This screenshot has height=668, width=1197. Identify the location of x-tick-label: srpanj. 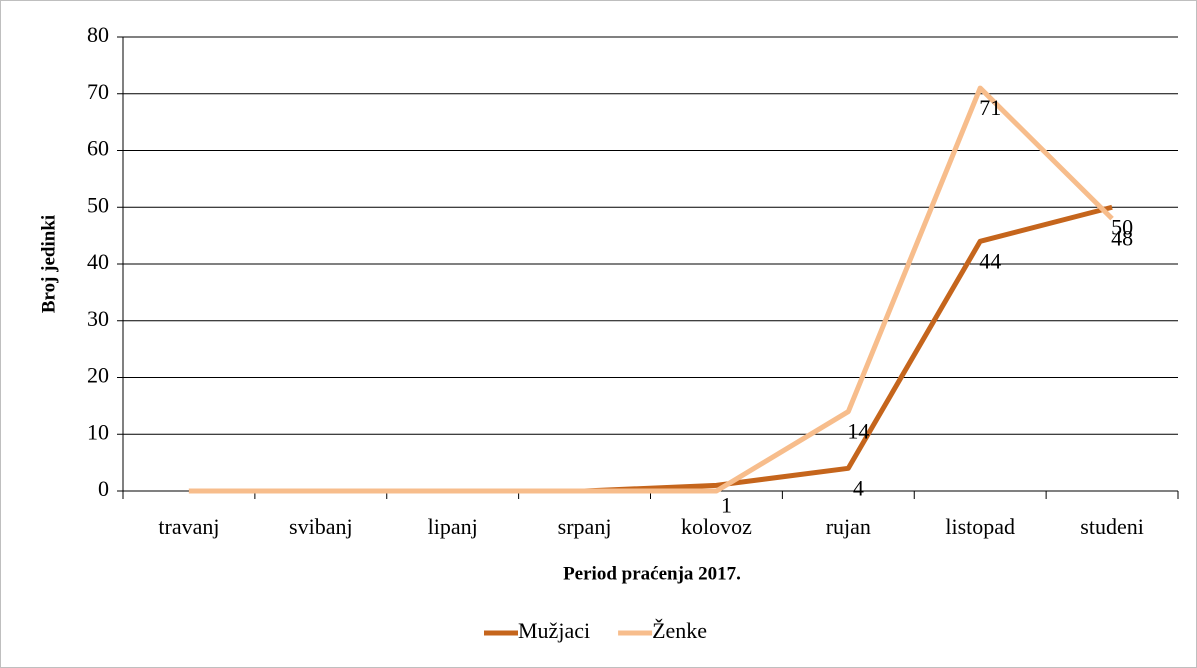
(585, 526).